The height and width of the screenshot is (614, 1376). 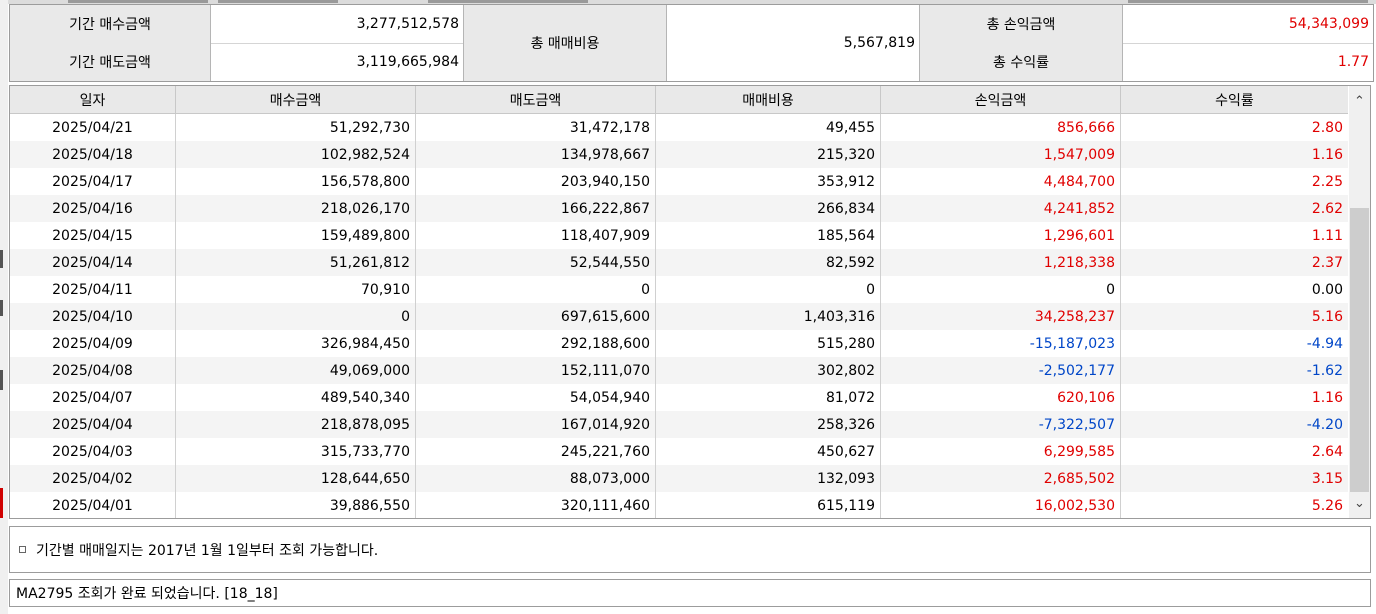 I want to click on cell-pnl: 4,241,852, so click(x=1001, y=208).